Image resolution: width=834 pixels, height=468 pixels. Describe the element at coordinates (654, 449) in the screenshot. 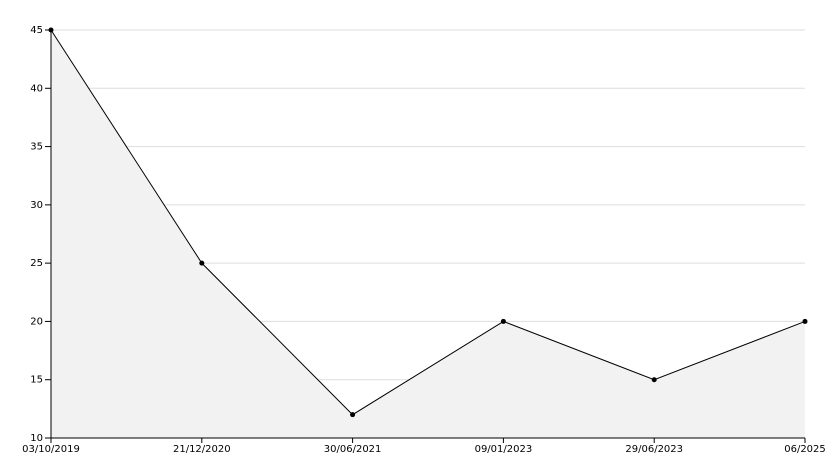

I see `x-tick-label: 29/06/2023` at that location.